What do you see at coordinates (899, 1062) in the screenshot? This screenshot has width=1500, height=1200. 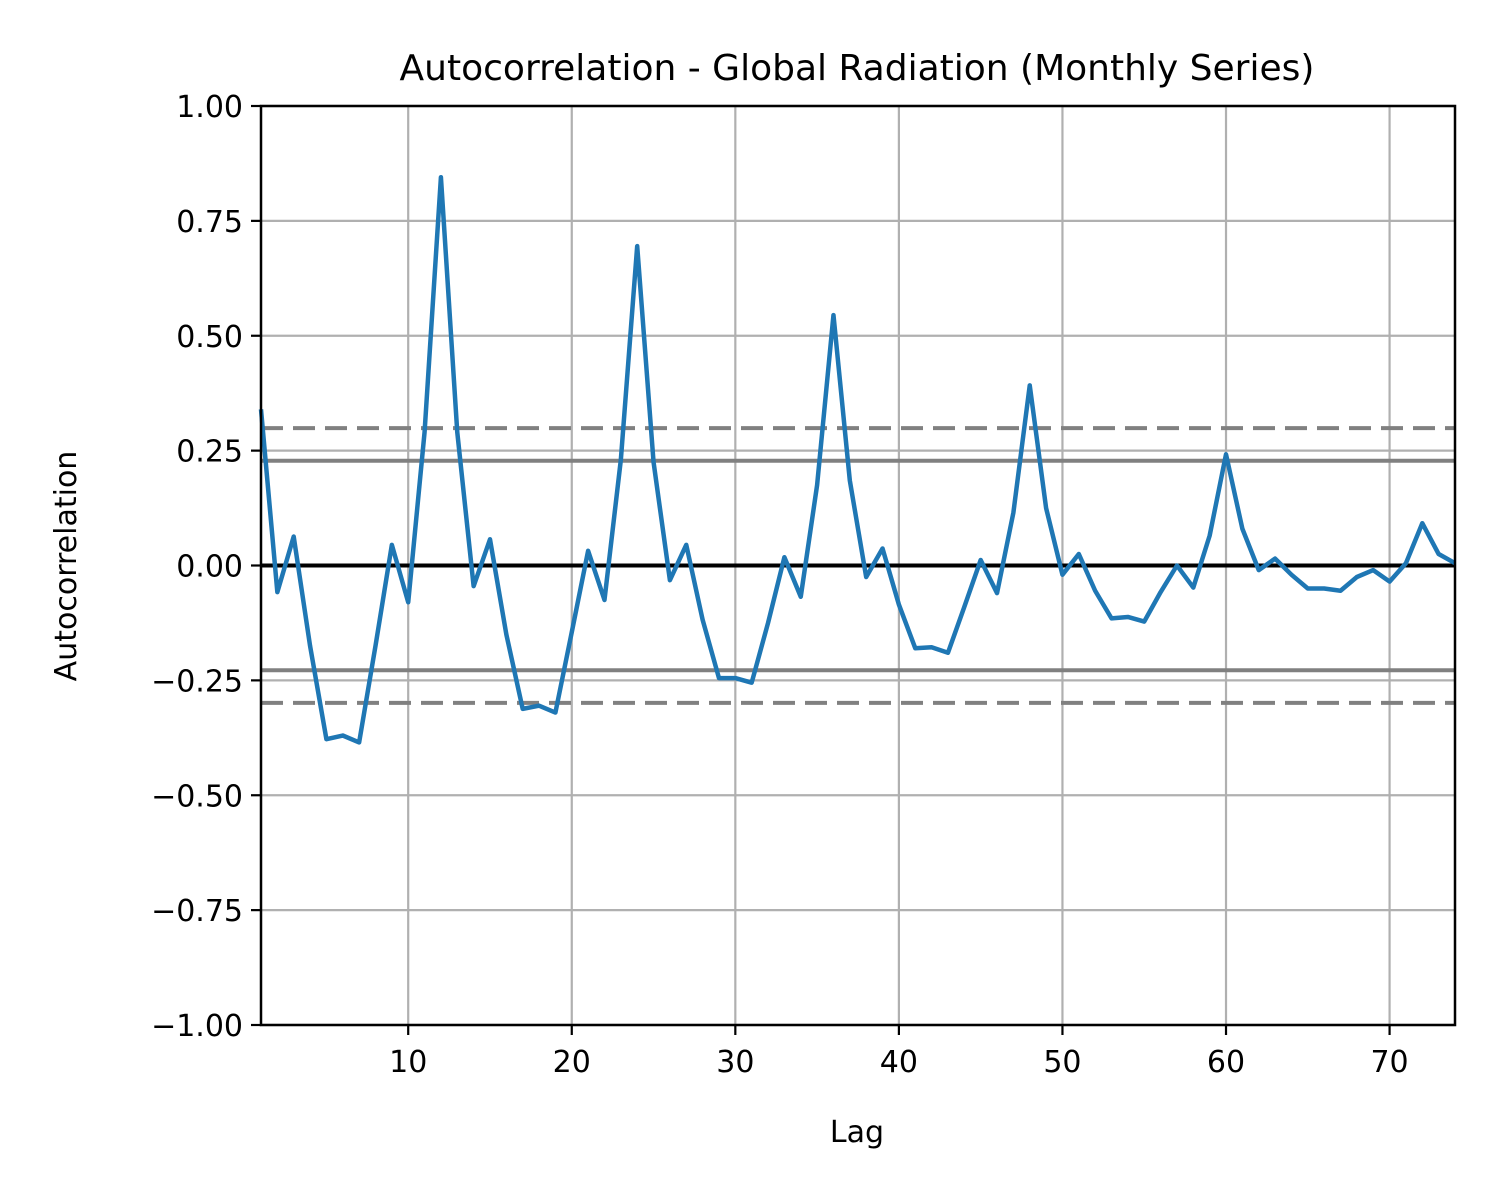 I see `x-tick-label: 40` at bounding box center [899, 1062].